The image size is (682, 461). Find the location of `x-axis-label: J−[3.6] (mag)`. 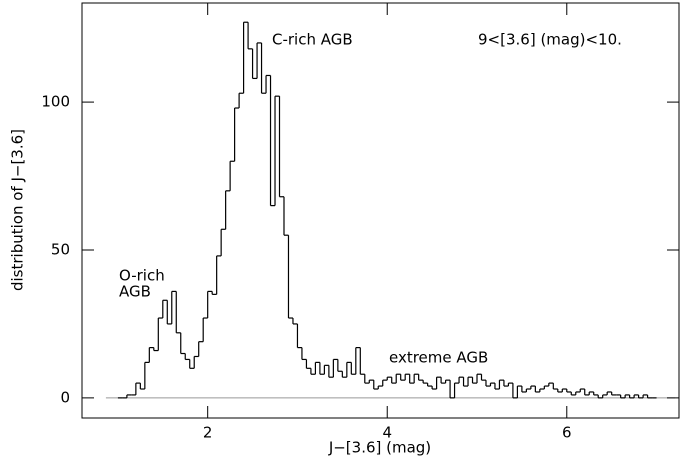

x-axis-label: J−[3.6] (mag) is located at coordinates (379, 448).